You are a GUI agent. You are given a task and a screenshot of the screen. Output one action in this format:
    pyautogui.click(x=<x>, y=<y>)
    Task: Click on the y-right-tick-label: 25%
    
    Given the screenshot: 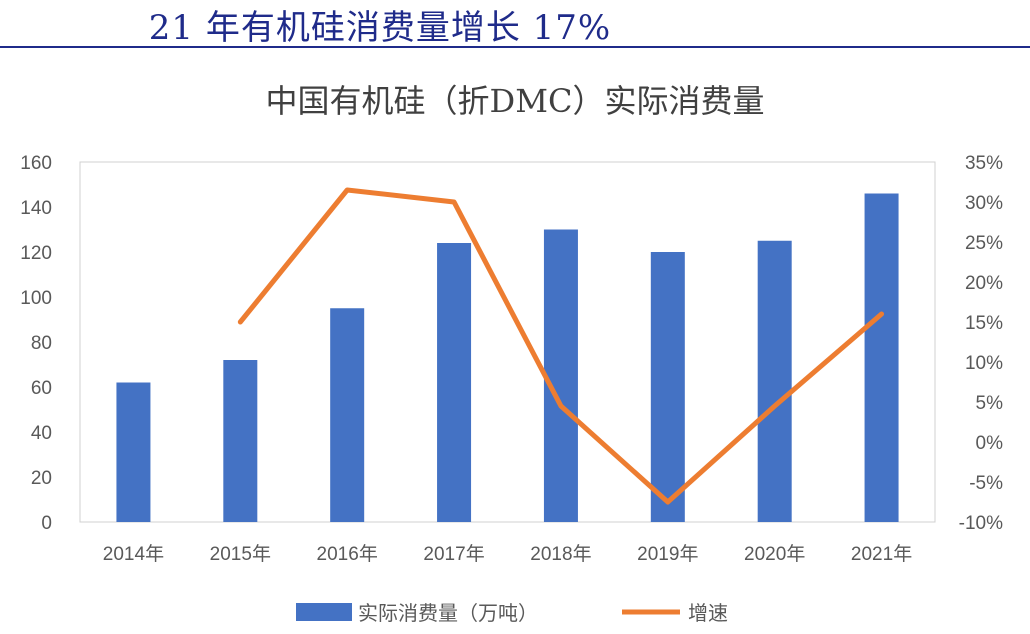 What is the action you would take?
    pyautogui.click(x=984, y=243)
    